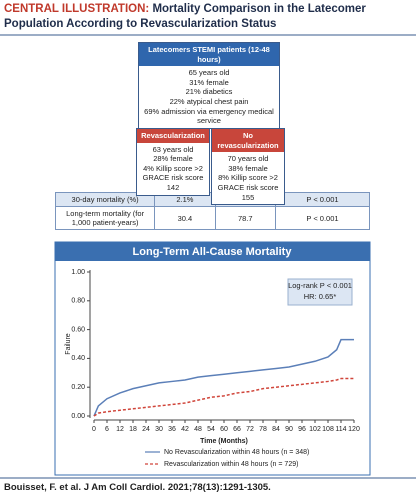 This screenshot has height=500, width=416. Describe the element at coordinates (340, 429) in the screenshot. I see `x-tick-label: 114` at that location.